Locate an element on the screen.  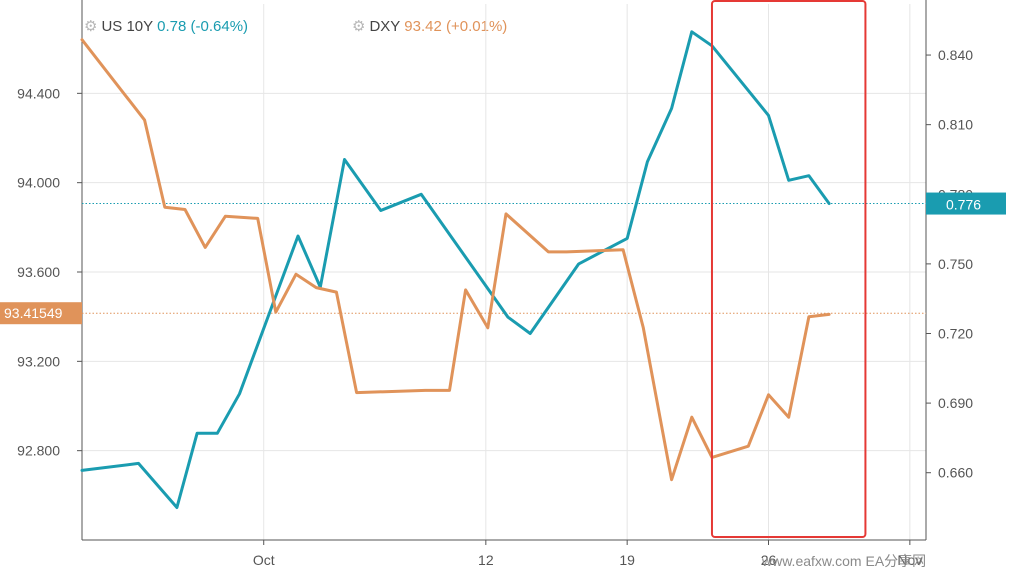
left-axis-ticks: 92.800 93.200 93.600 94.000 94.400 is located at coordinates (49, 272).